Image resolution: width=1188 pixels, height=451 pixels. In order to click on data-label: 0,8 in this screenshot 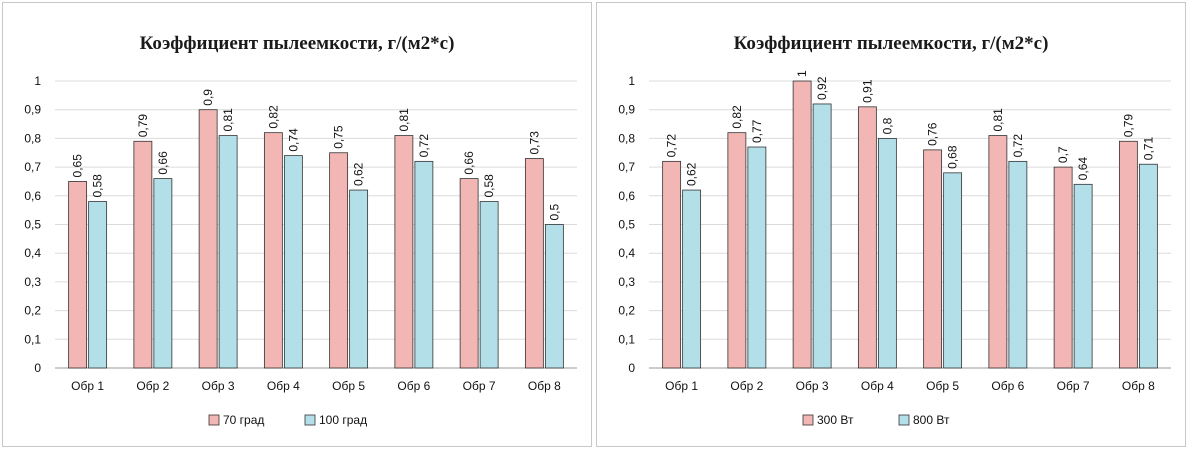, I will do `click(887, 125)`.